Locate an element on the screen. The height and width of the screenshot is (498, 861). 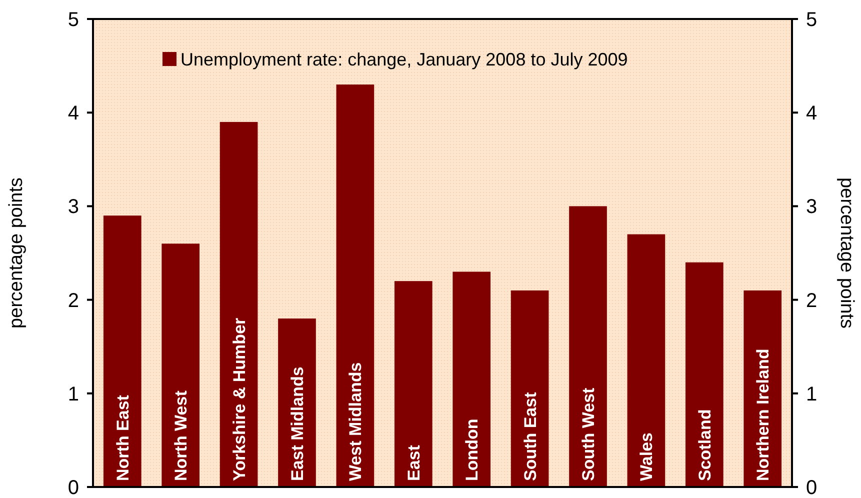
x-tick-label: Yorkshire & Humber is located at coordinates (239, 399).